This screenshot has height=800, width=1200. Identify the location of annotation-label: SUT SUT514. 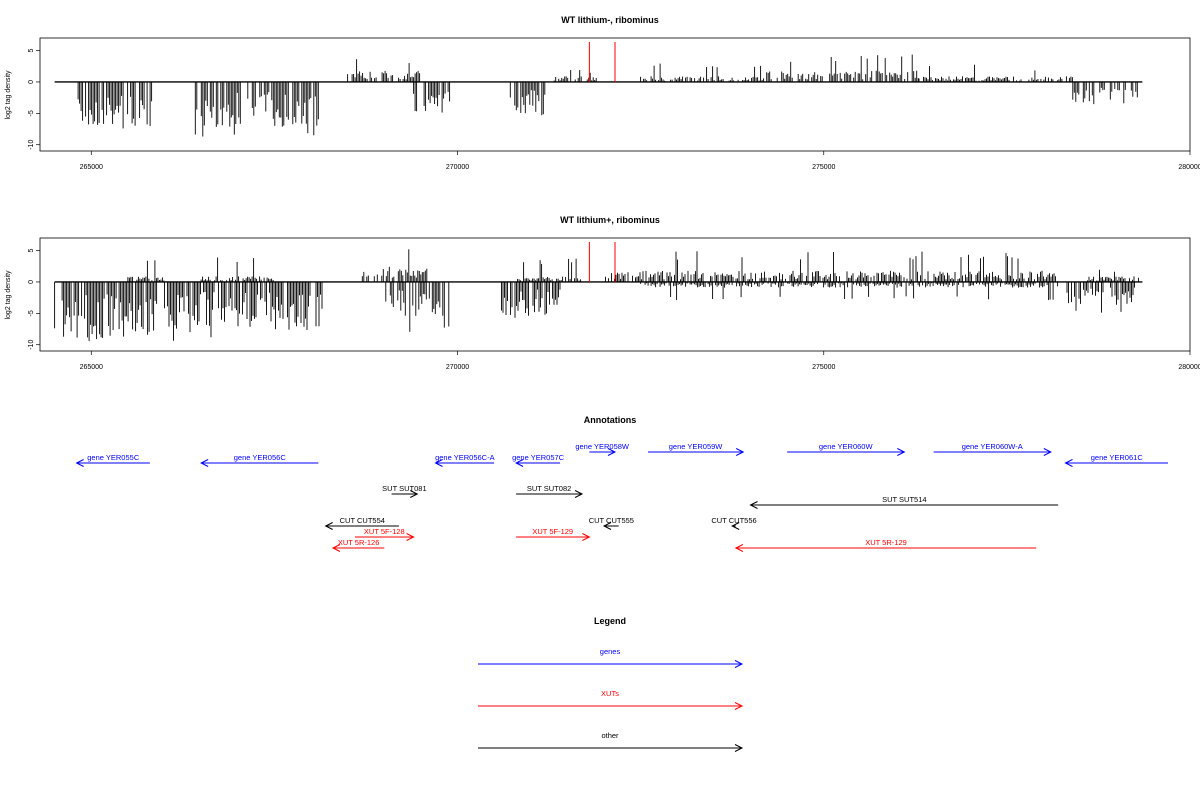
(904, 499).